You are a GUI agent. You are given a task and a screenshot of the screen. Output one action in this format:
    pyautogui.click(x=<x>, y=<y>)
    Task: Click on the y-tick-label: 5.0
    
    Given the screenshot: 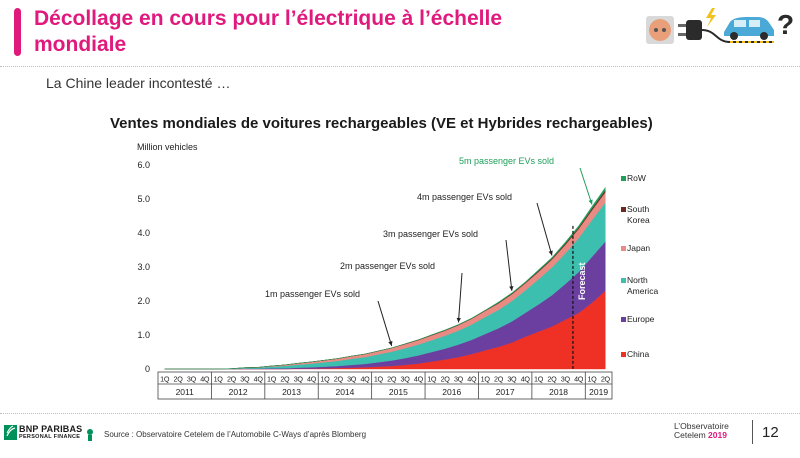 What is the action you would take?
    pyautogui.click(x=143, y=199)
    